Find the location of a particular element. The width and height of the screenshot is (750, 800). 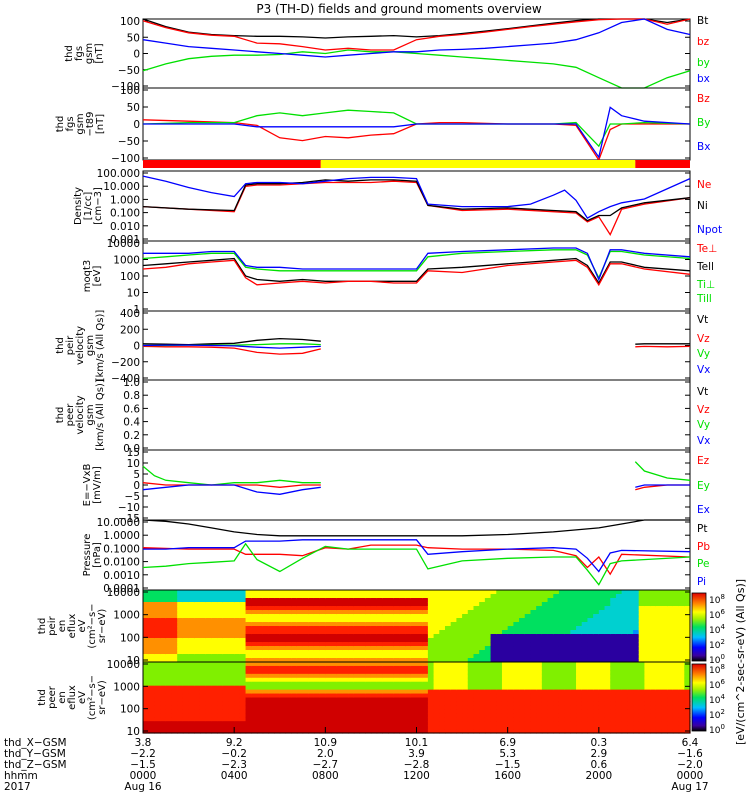

time-row-label: 2017 is located at coordinates (17, 787).